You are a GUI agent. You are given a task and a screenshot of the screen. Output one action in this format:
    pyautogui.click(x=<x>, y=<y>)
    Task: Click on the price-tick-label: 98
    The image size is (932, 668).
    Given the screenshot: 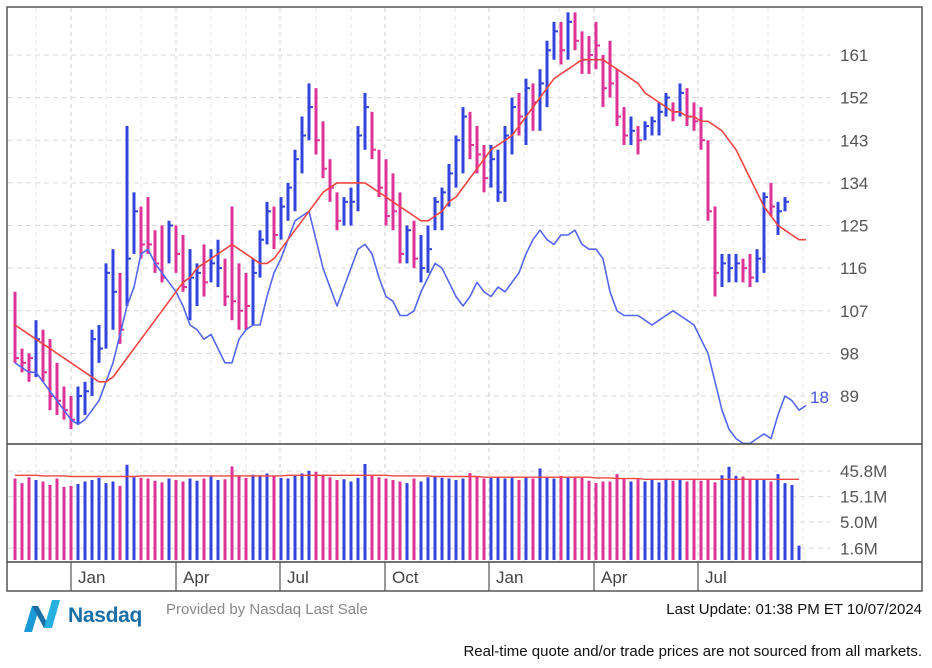 What is the action you would take?
    pyautogui.click(x=849, y=353)
    